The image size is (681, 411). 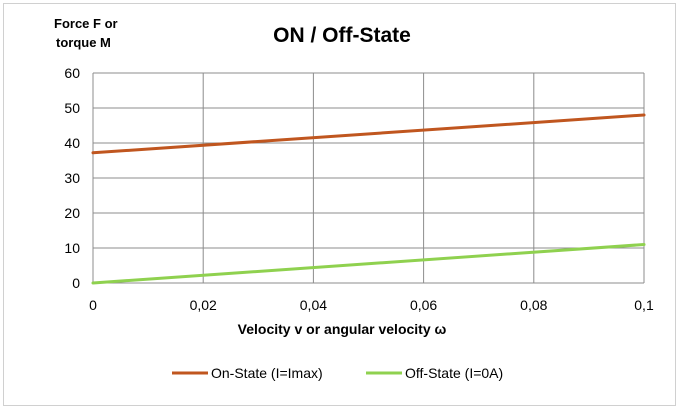 What do you see at coordinates (93, 305) in the screenshot?
I see `x-tick-label: 0` at bounding box center [93, 305].